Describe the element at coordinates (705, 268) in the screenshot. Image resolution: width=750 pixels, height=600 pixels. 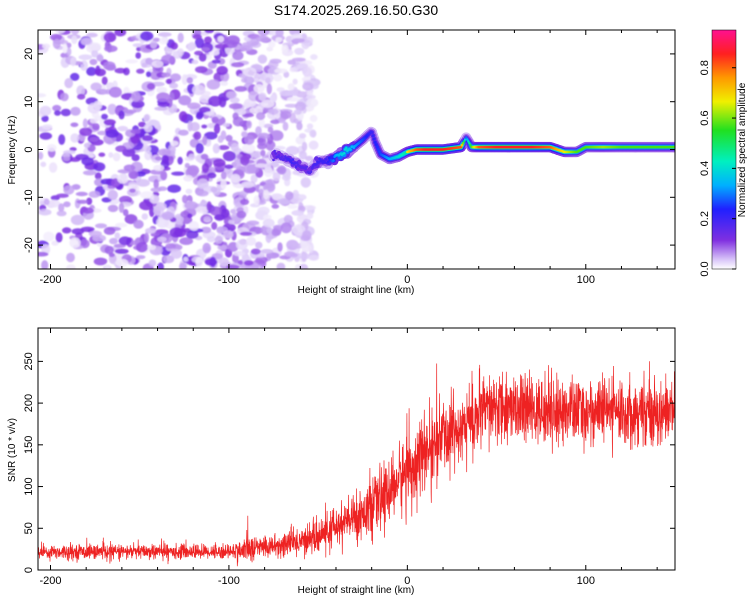
I see `colorbar-tick-label: 0.0` at that location.